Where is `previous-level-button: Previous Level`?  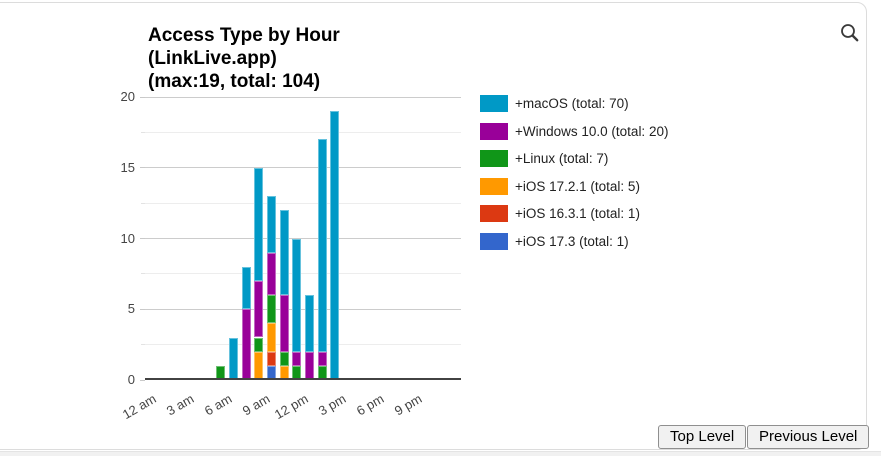 previous-level-button: Previous Level is located at coordinates (808, 437).